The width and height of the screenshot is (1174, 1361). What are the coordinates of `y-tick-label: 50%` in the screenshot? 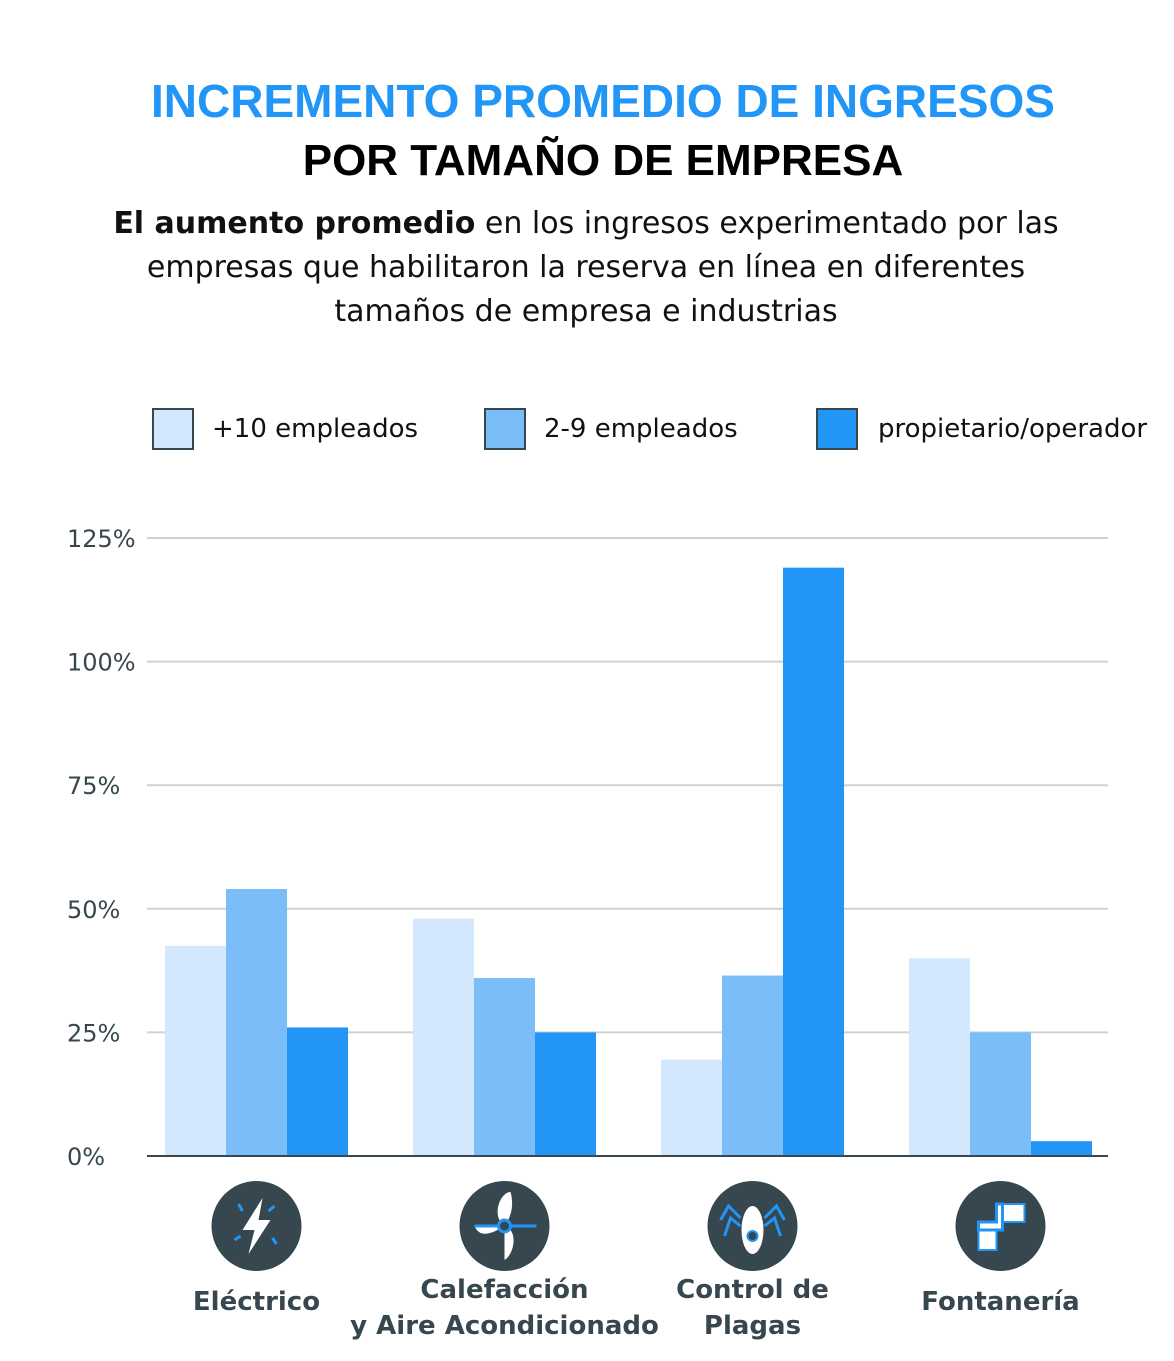 It's located at (93, 910).